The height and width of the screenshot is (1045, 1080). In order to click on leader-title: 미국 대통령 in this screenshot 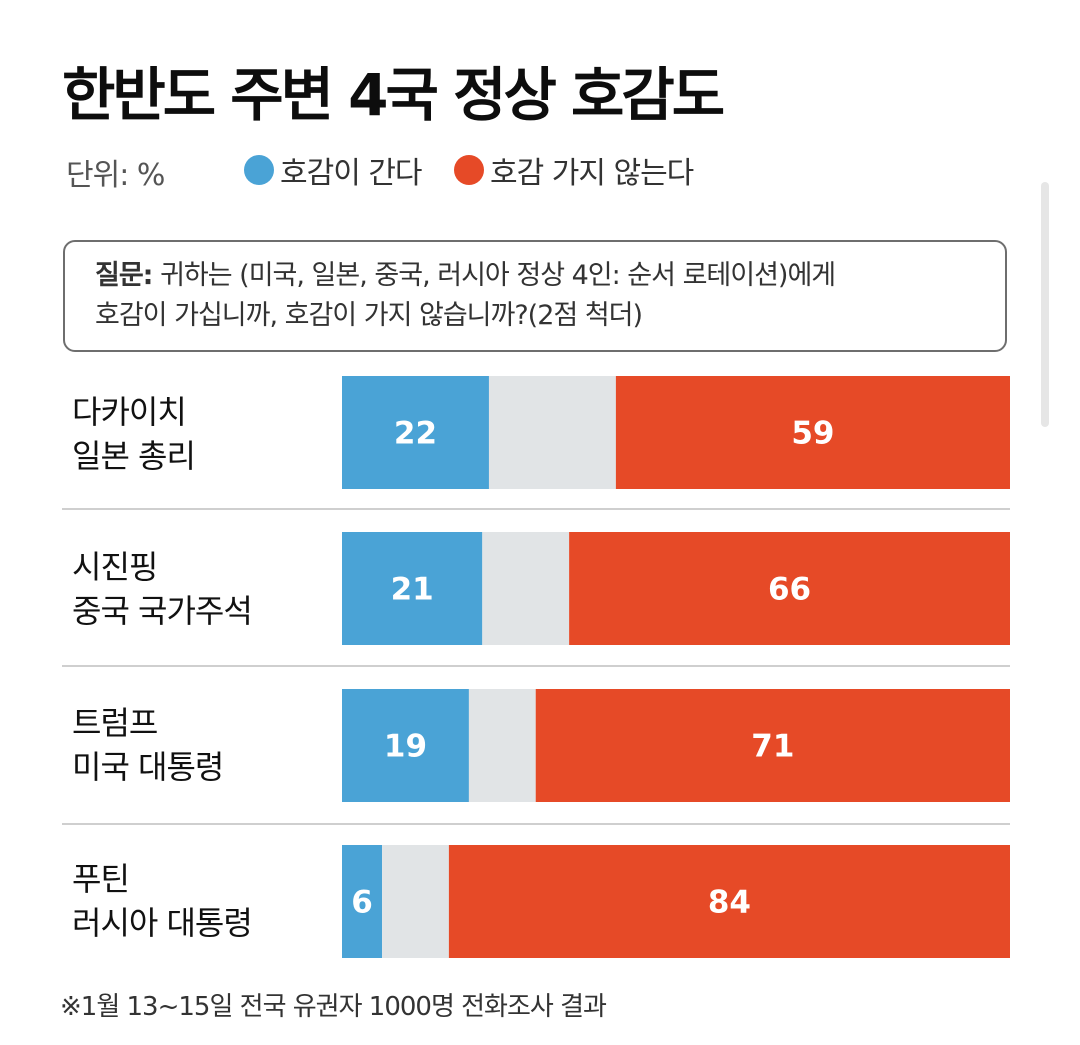, I will do `click(148, 767)`.